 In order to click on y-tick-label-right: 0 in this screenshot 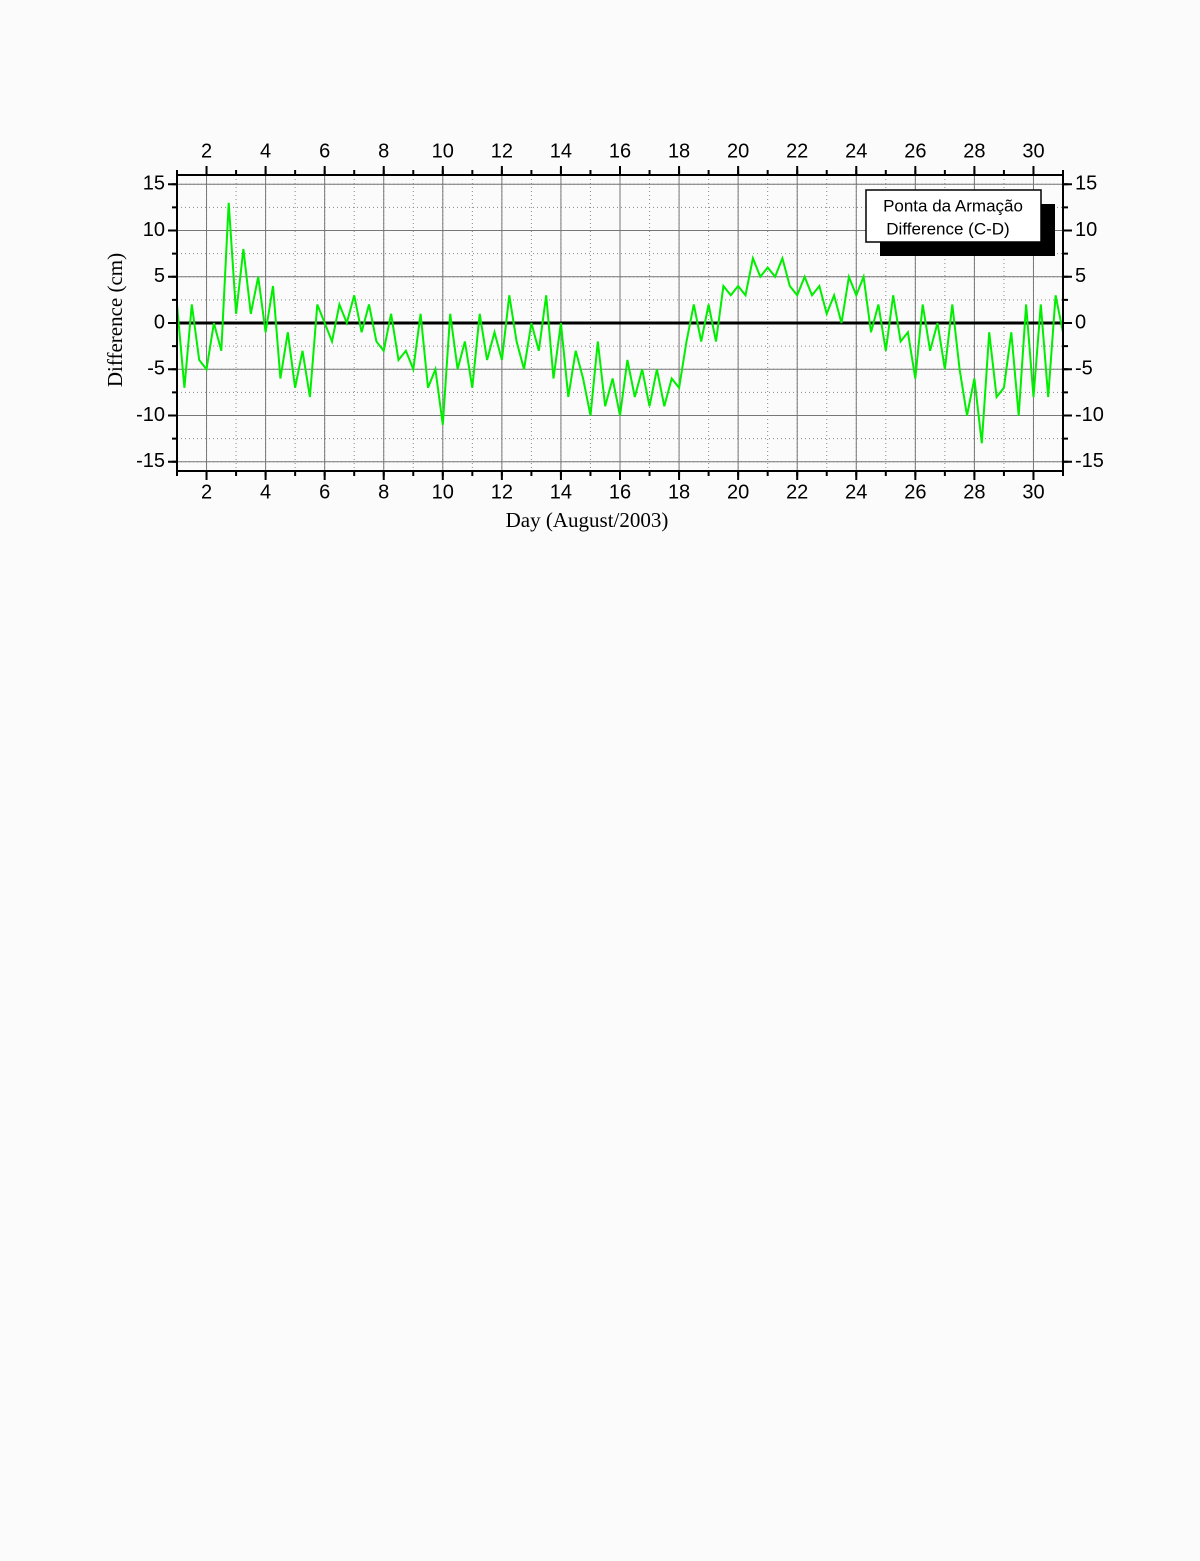, I will do `click(1080, 322)`.